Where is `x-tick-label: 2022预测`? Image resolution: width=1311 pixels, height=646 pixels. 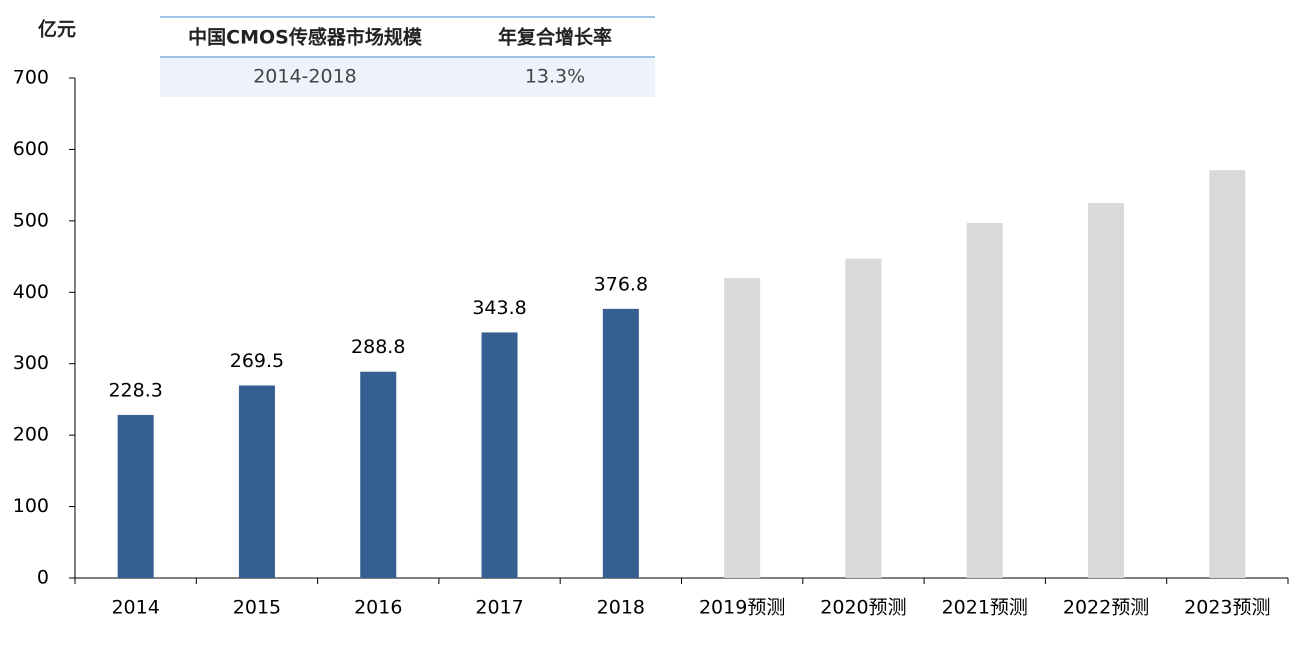
x-tick-label: 2022预测 is located at coordinates (1106, 608).